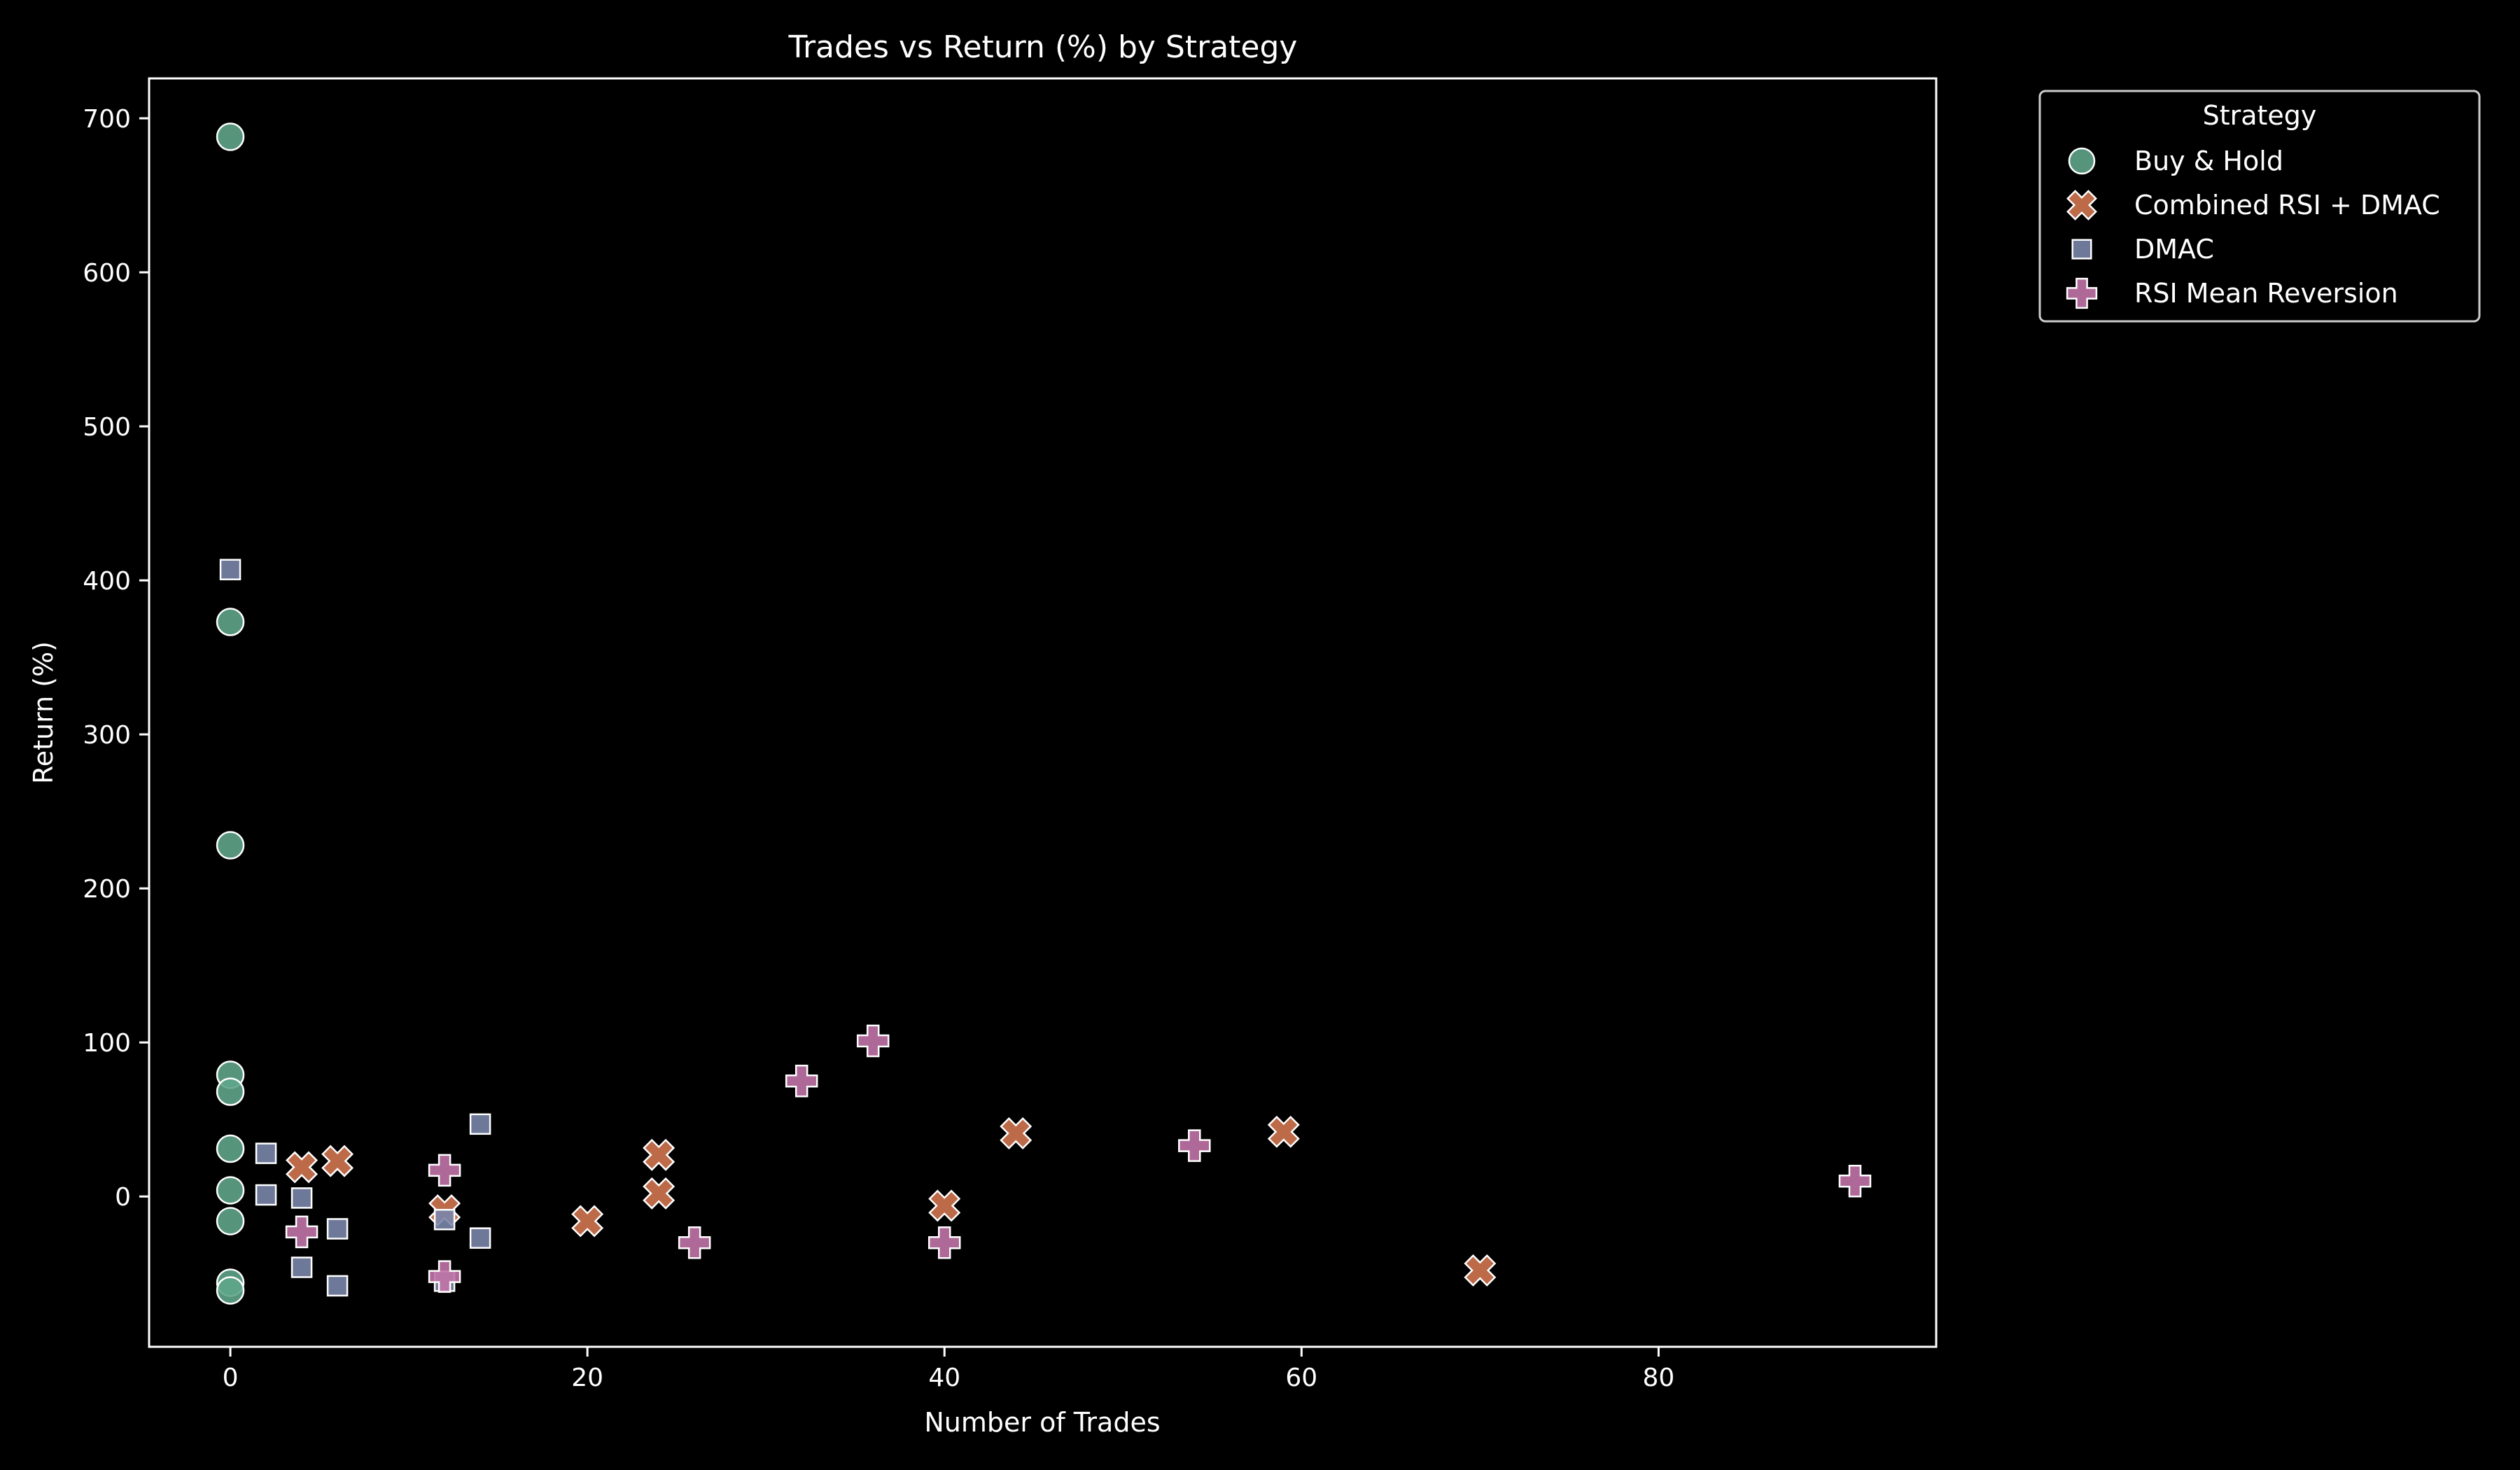 This screenshot has height=1470, width=2520. I want to click on y-axis-label: Return (%), so click(43, 712).